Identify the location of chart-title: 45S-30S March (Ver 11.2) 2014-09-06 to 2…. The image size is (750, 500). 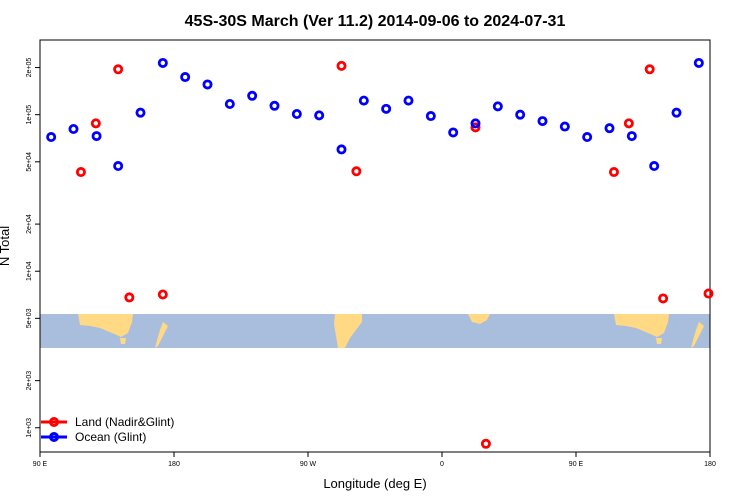
(375, 21).